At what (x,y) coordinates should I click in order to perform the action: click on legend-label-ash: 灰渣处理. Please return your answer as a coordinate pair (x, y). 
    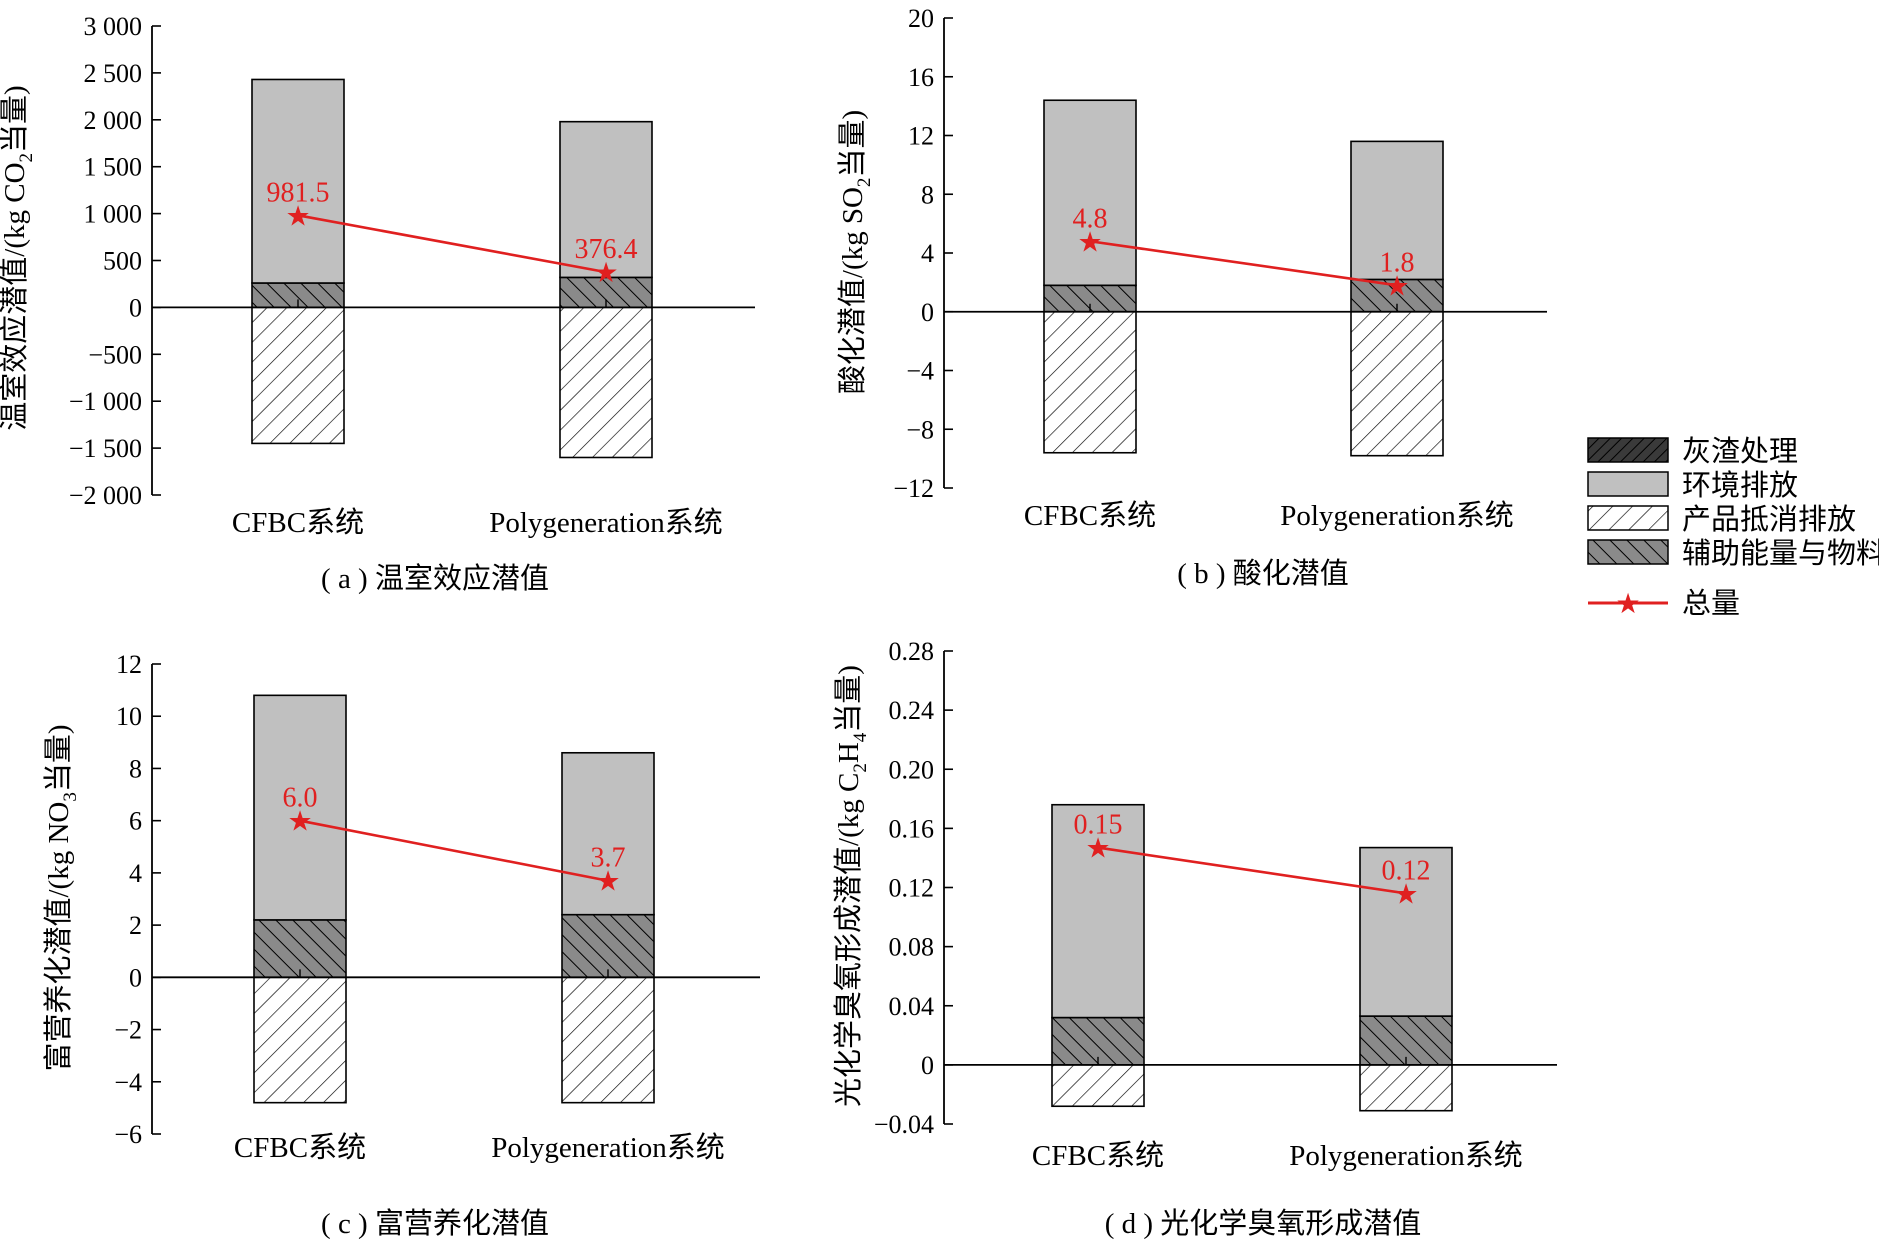
    Looking at the image, I should click on (1740, 451).